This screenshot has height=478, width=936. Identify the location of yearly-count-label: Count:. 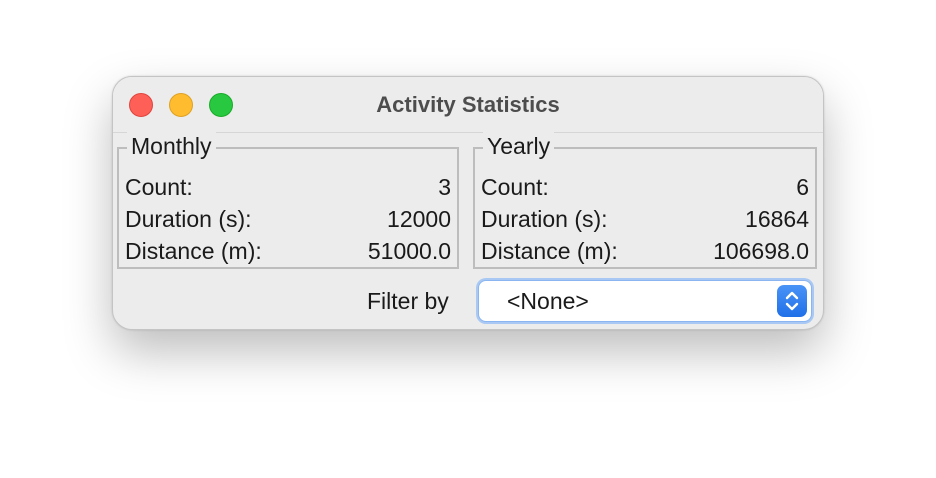
(515, 187).